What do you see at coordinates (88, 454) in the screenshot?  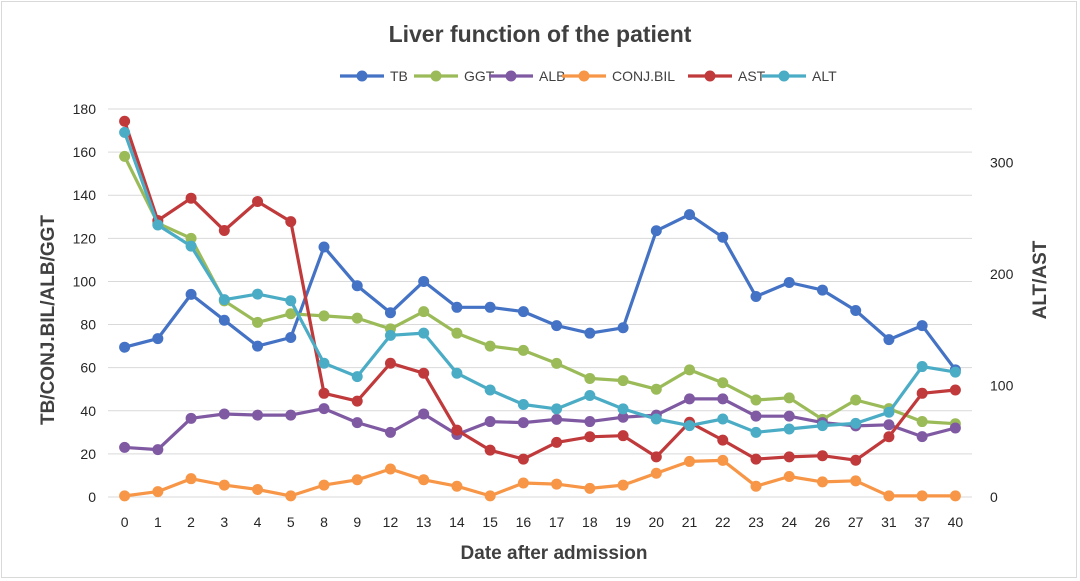 I see `left-tick-label: 20` at bounding box center [88, 454].